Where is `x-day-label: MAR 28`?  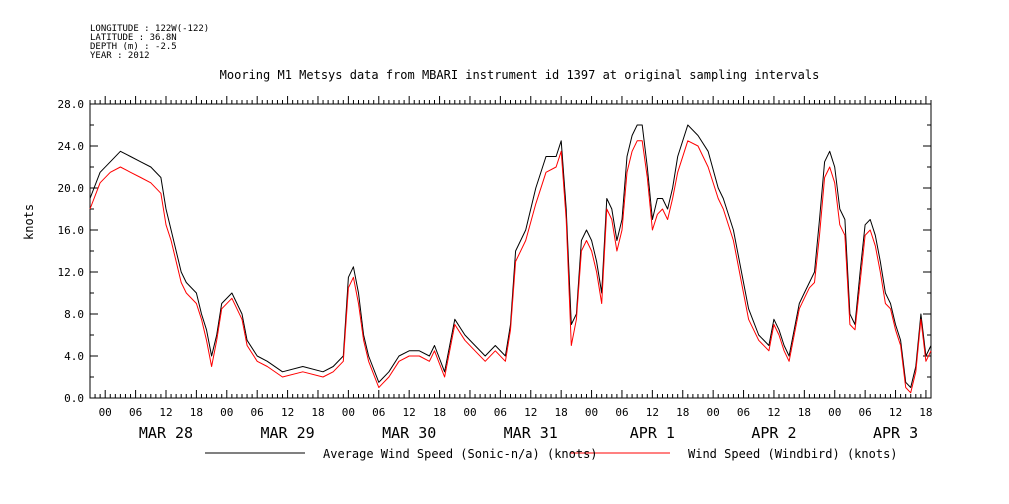
x-day-label: MAR 28 is located at coordinates (166, 433).